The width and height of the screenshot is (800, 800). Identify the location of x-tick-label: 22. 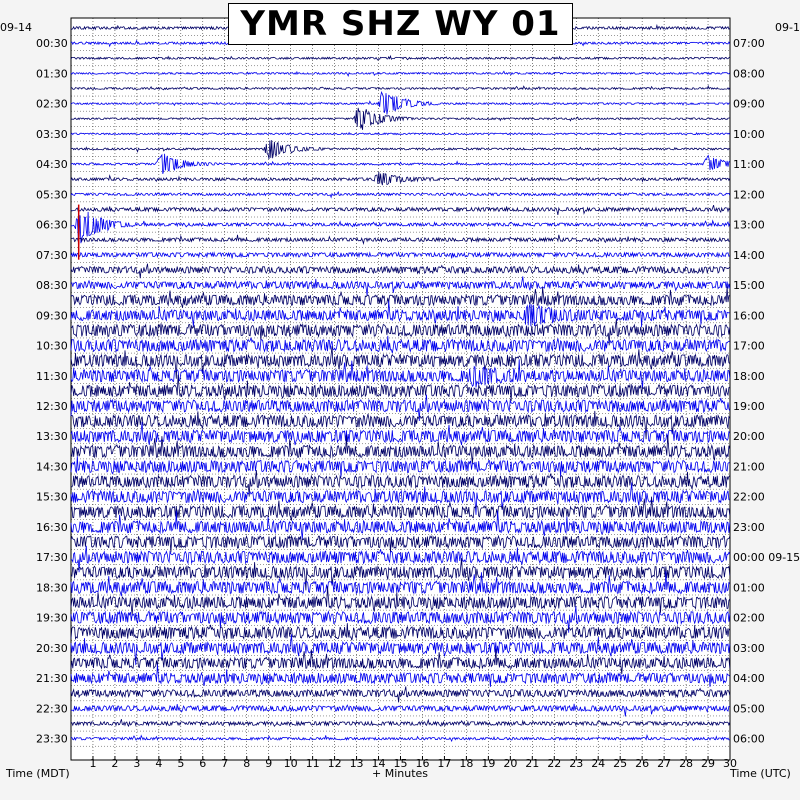
(554, 763).